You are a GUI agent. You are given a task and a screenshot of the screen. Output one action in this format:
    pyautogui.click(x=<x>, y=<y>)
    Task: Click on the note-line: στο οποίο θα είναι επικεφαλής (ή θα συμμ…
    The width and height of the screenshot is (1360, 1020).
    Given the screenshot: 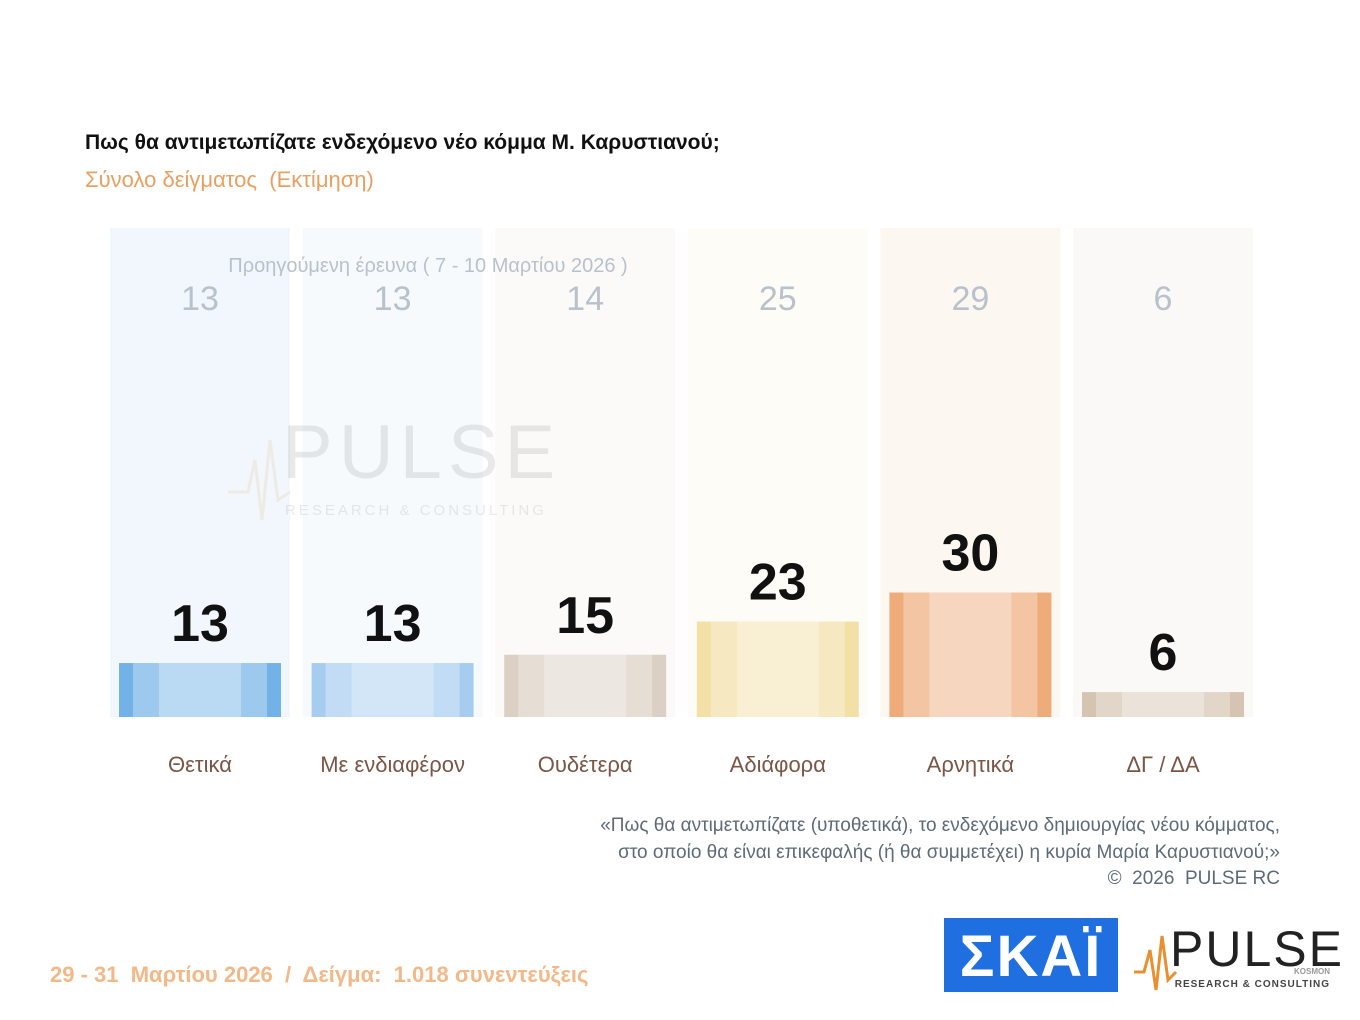 What is the action you would take?
    pyautogui.click(x=949, y=852)
    